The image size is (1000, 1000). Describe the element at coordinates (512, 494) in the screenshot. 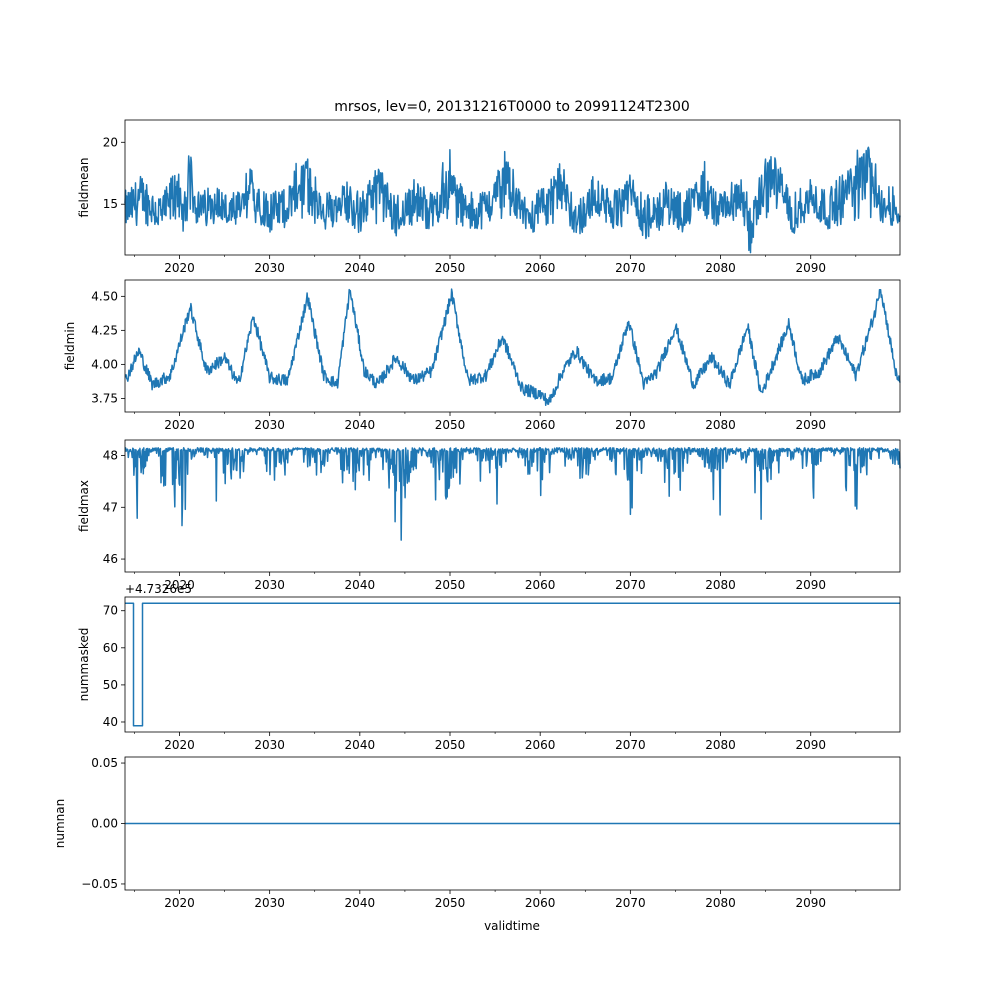

I see `fieldmax-series-line` at that location.